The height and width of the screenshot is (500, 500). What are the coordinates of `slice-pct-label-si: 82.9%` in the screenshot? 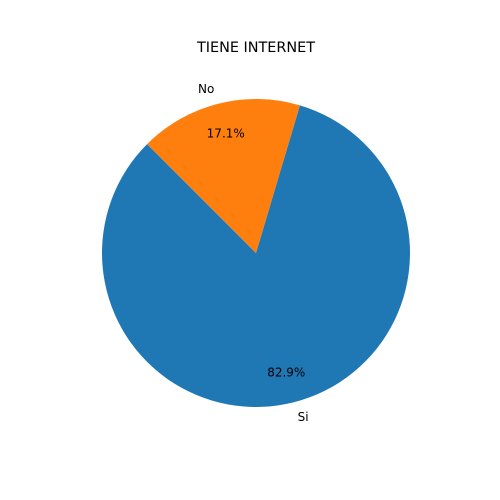 It's located at (286, 372).